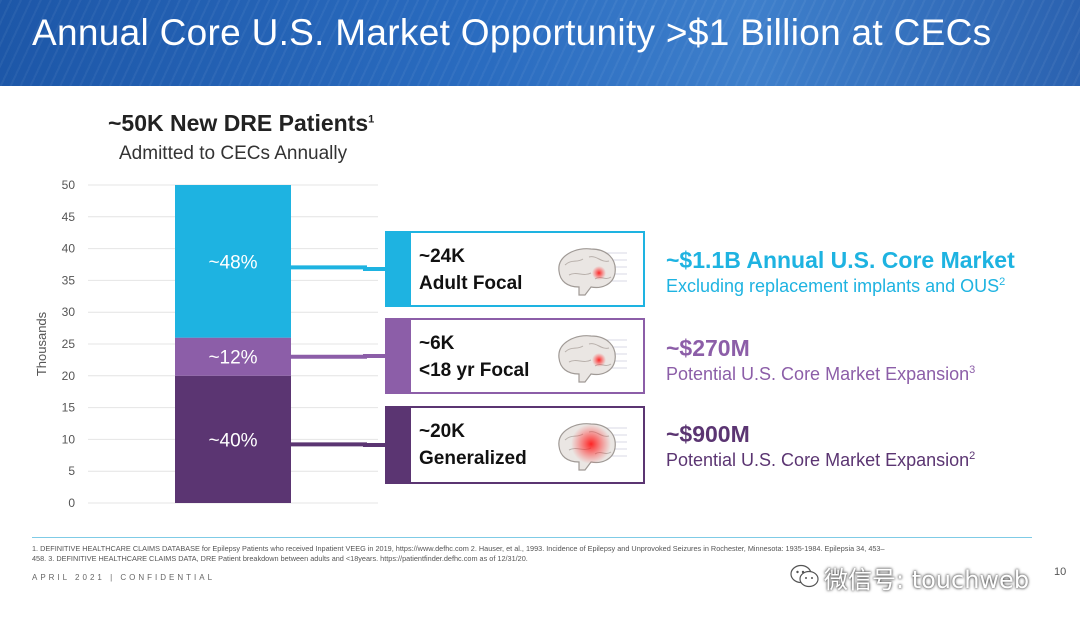 The image size is (1080, 622). Describe the element at coordinates (69, 280) in the screenshot. I see `y-tick-label: 35` at that location.